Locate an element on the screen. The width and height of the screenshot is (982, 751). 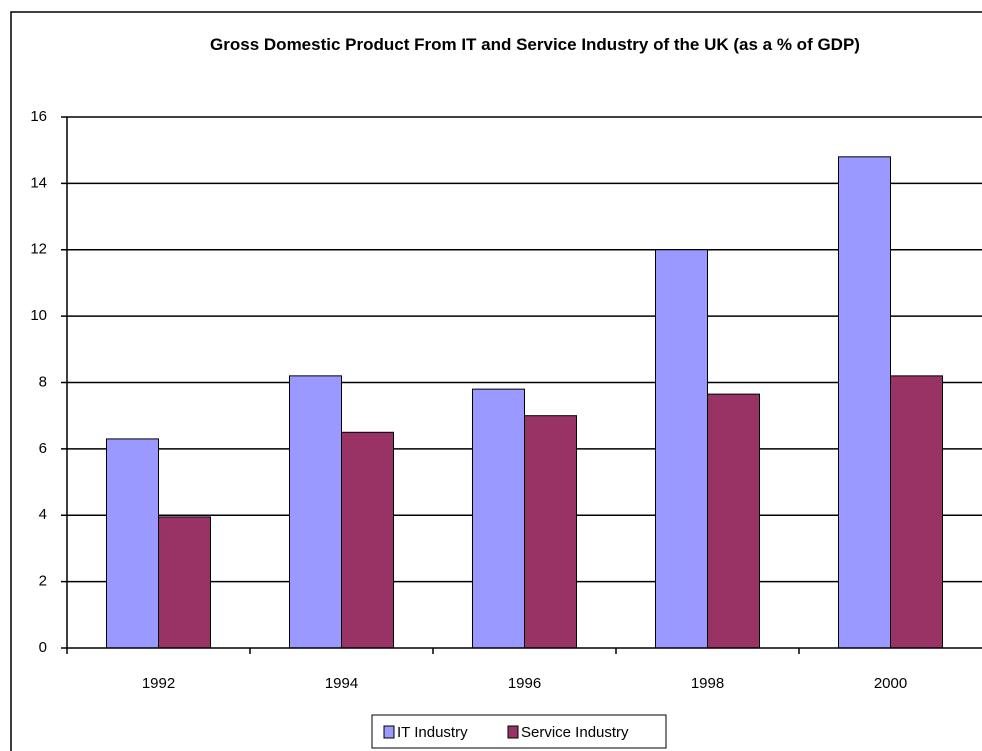
y-tick-label: 2 is located at coordinates (43, 581).